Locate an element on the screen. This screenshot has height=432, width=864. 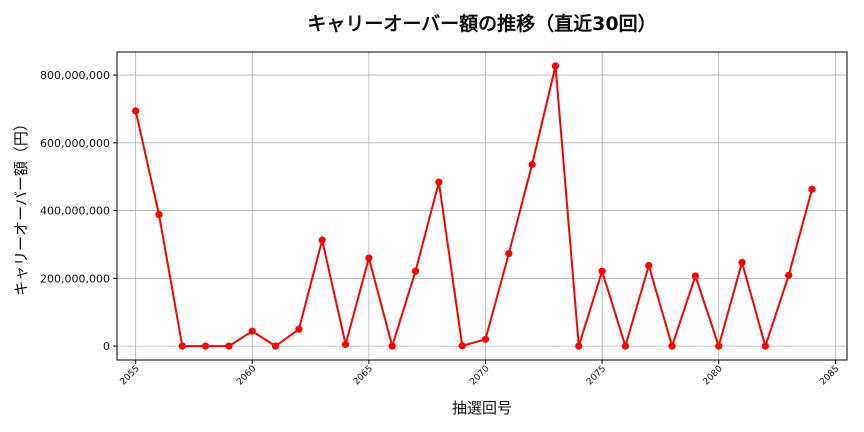
chart-title: キャリーオーバー額の推移（直近30回） is located at coordinates (482, 24).